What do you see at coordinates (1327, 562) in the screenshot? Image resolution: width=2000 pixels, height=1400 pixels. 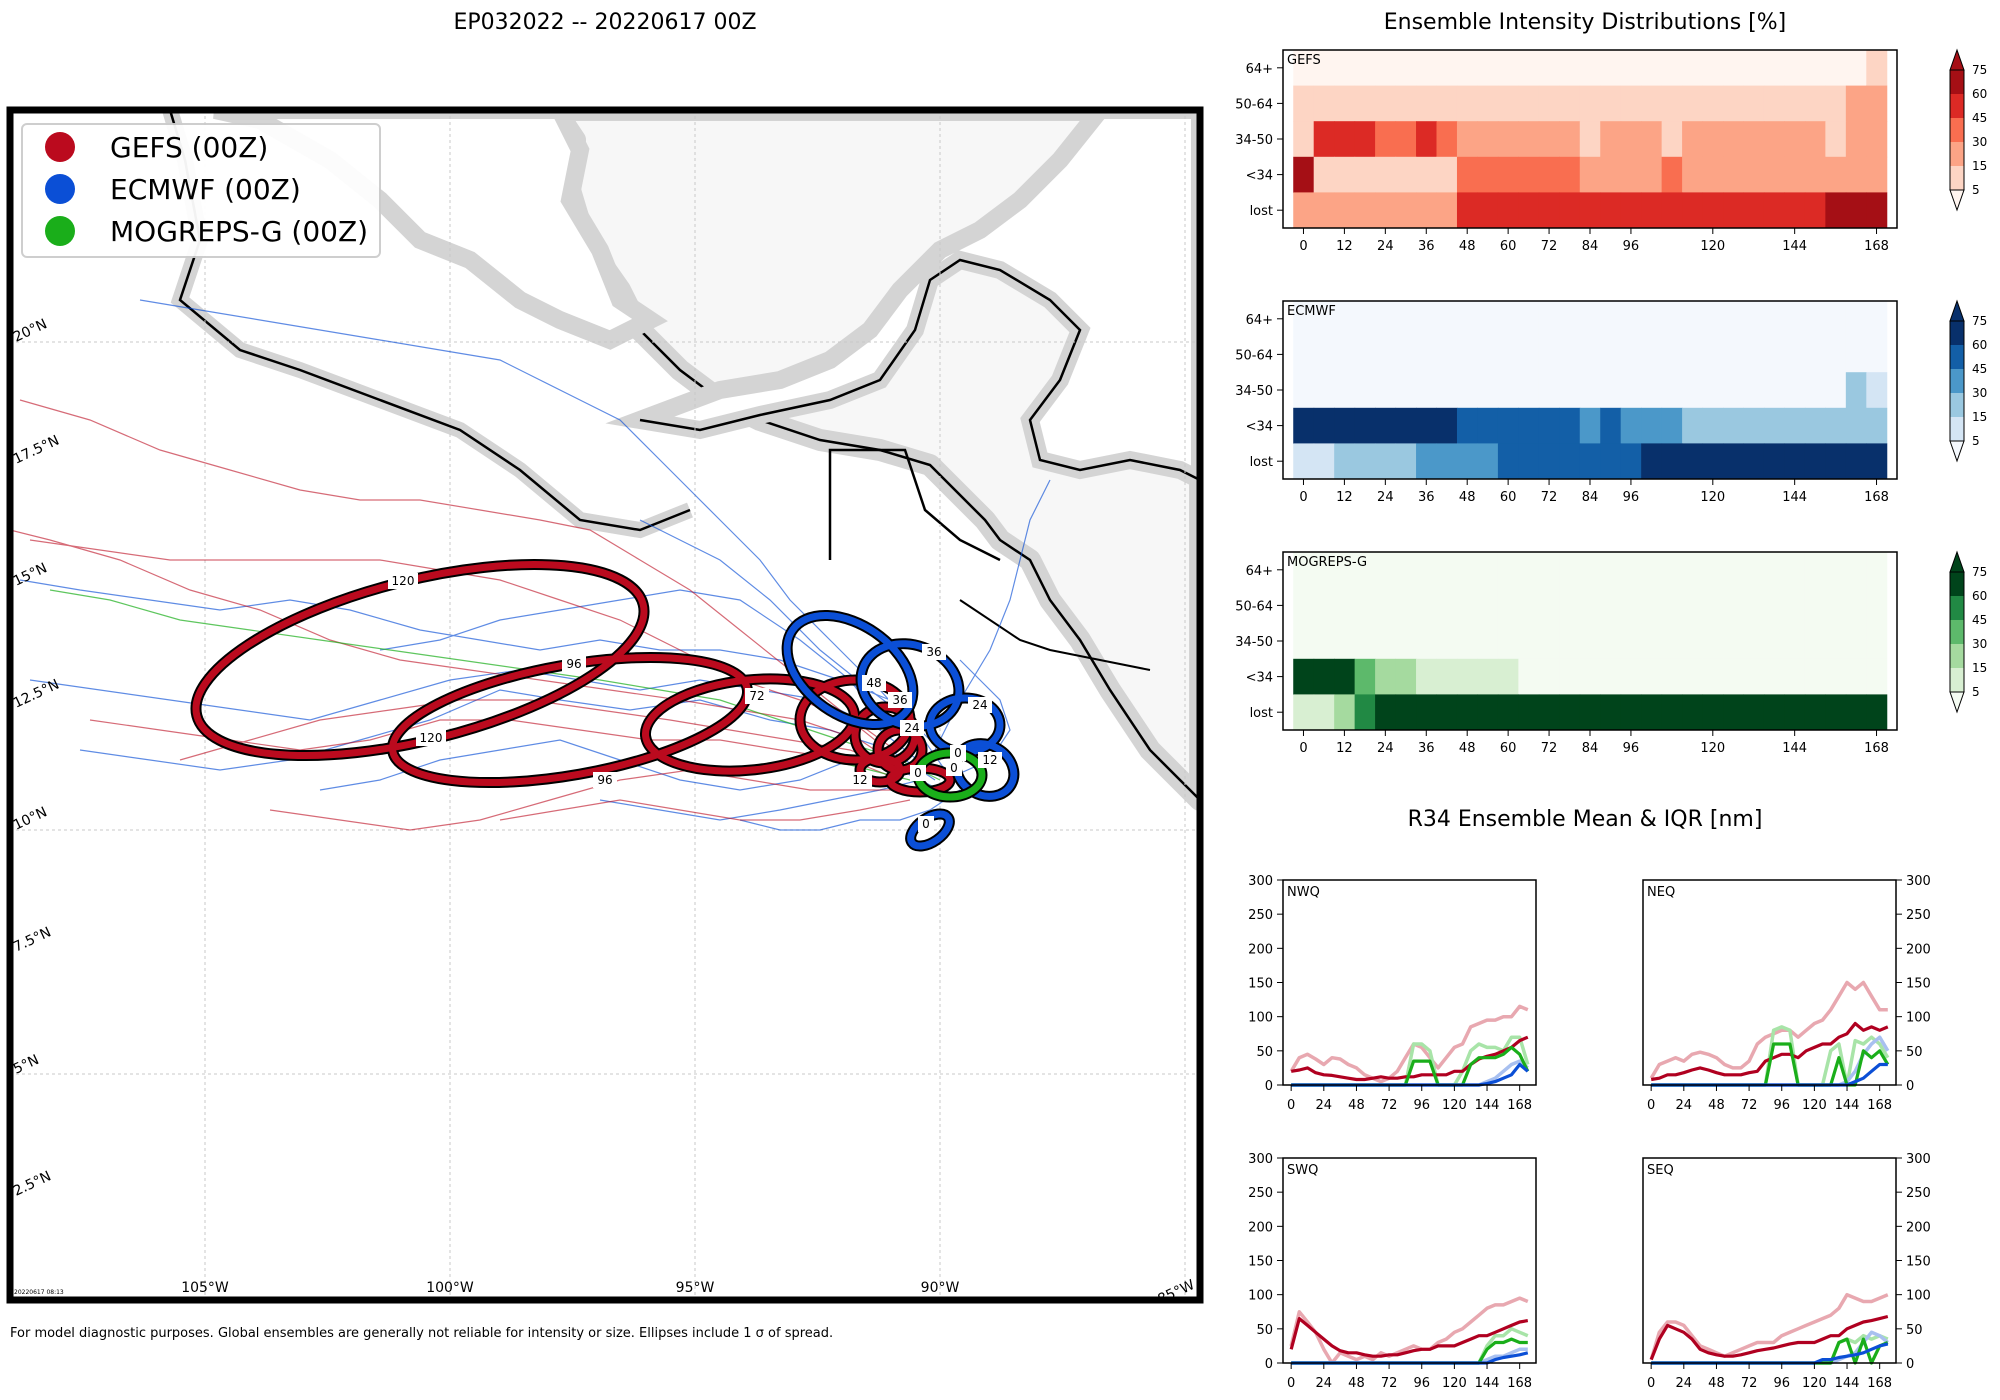 I see `heatmap-panel-label: MOGREPS-G` at bounding box center [1327, 562].